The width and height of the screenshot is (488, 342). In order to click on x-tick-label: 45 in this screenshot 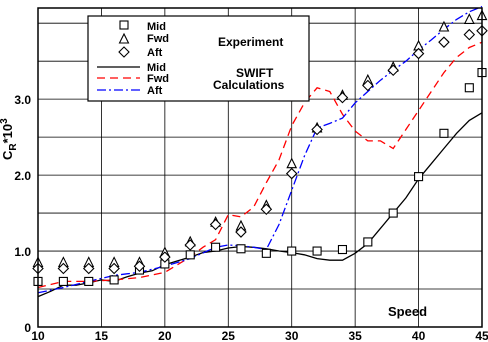, I will do `click(481, 335)`.